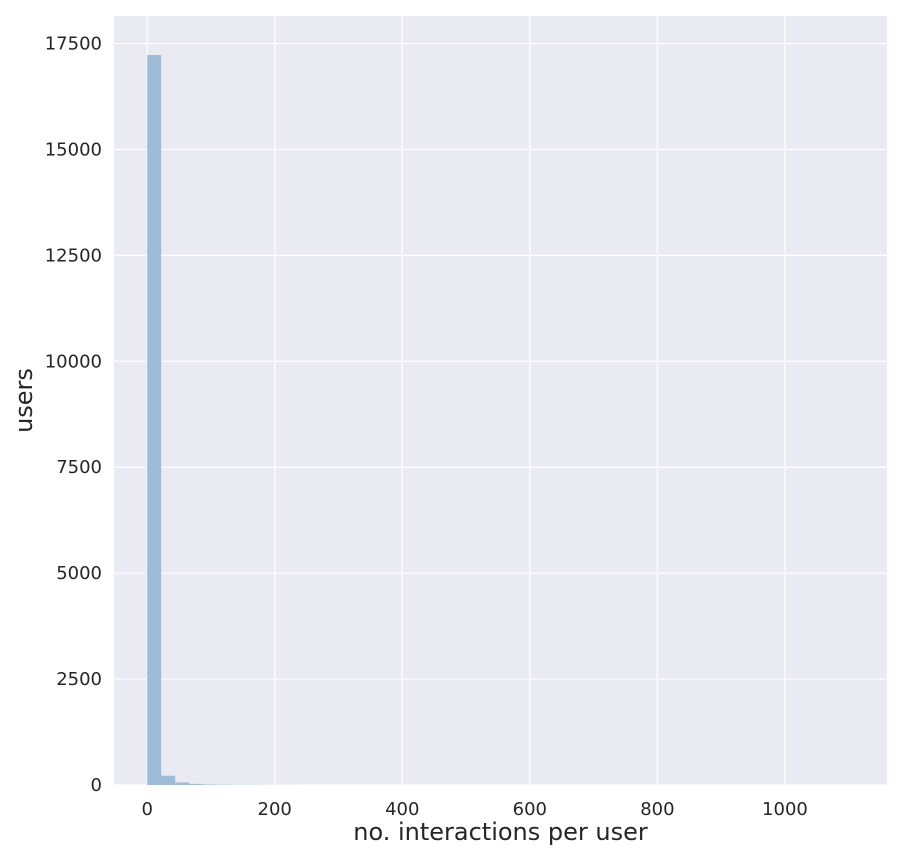  Describe the element at coordinates (73, 149) in the screenshot. I see `y-tick-label: 15000` at that location.